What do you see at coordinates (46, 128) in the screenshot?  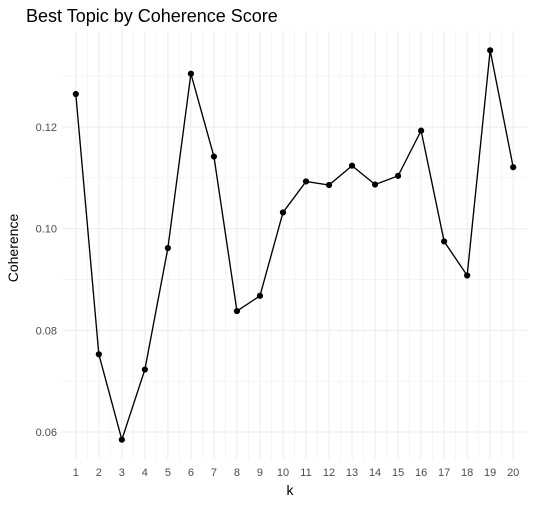 I see `y-tick-label-0.12: 0.12` at bounding box center [46, 128].